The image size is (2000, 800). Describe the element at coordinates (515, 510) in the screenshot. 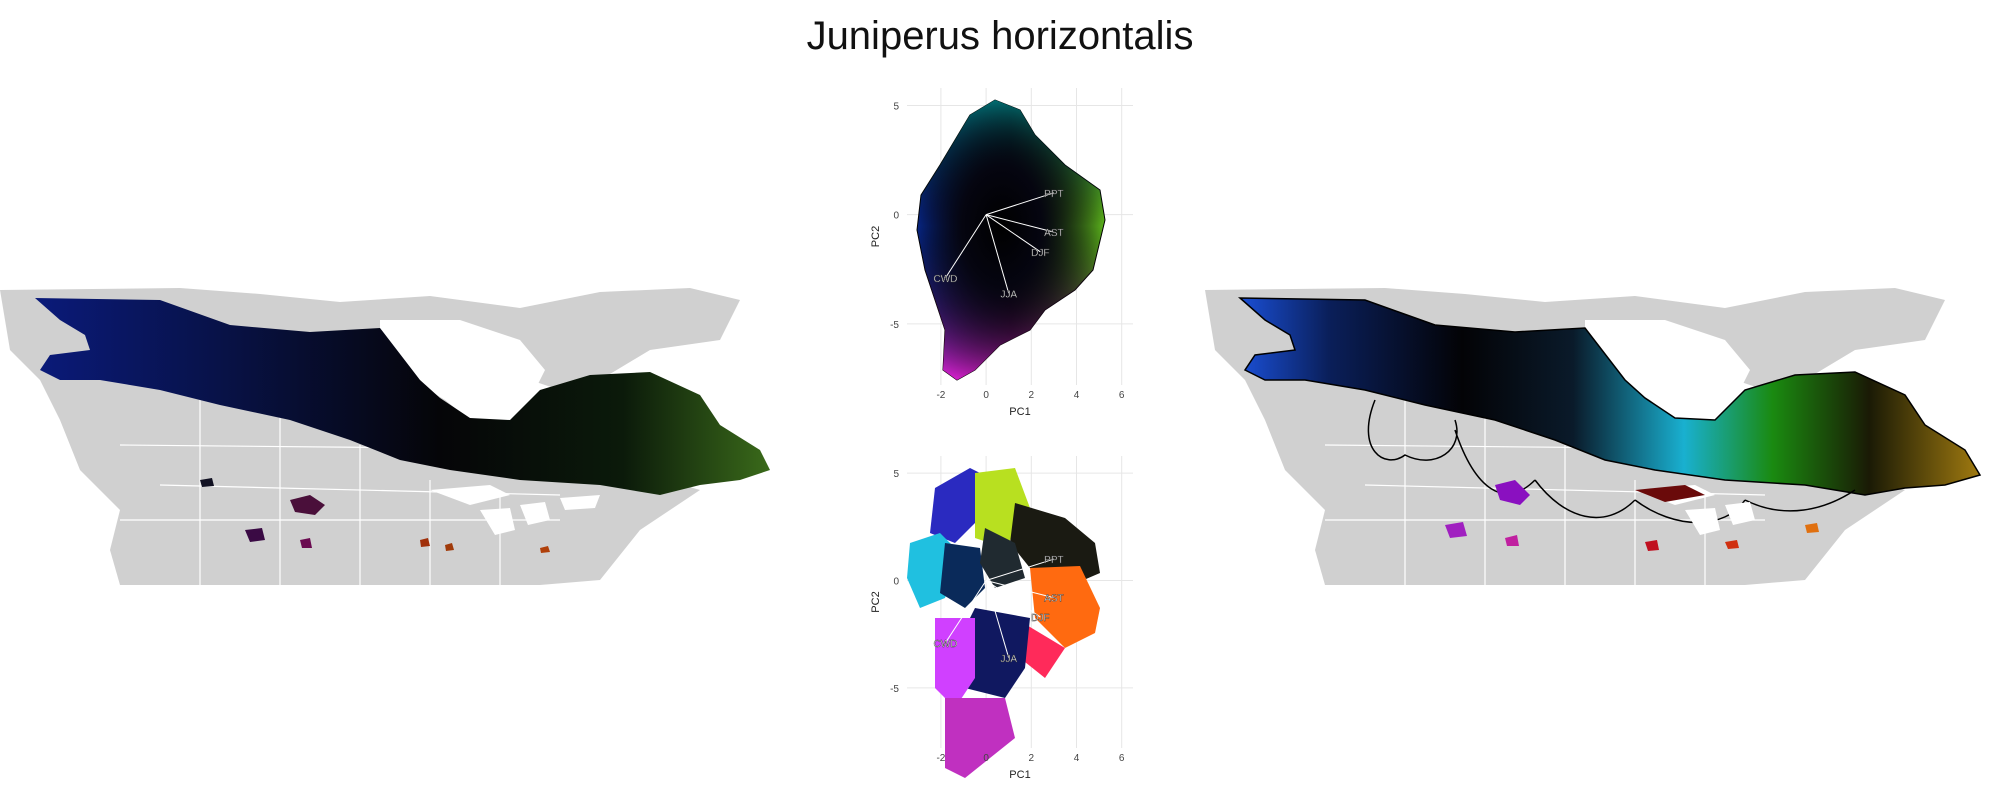

I see `great-lakes` at that location.